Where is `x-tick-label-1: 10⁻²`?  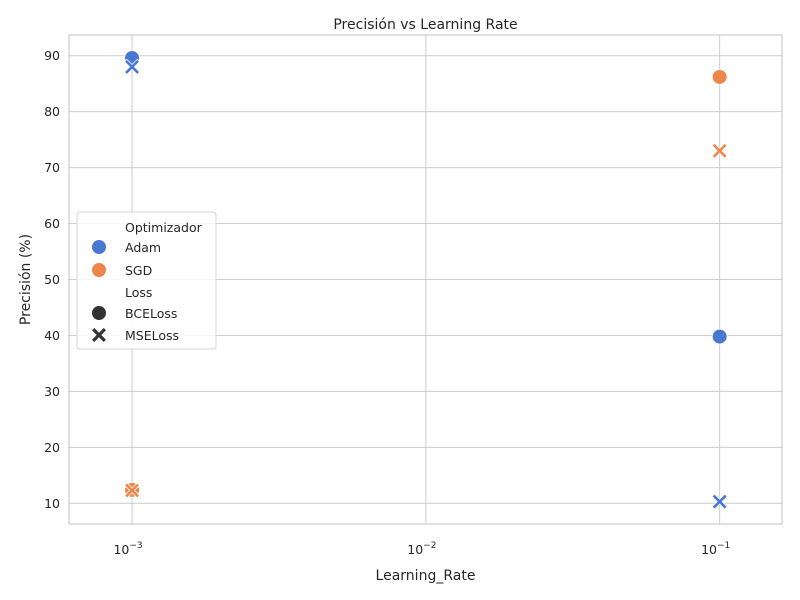 x-tick-label-1: 10⁻² is located at coordinates (421, 549).